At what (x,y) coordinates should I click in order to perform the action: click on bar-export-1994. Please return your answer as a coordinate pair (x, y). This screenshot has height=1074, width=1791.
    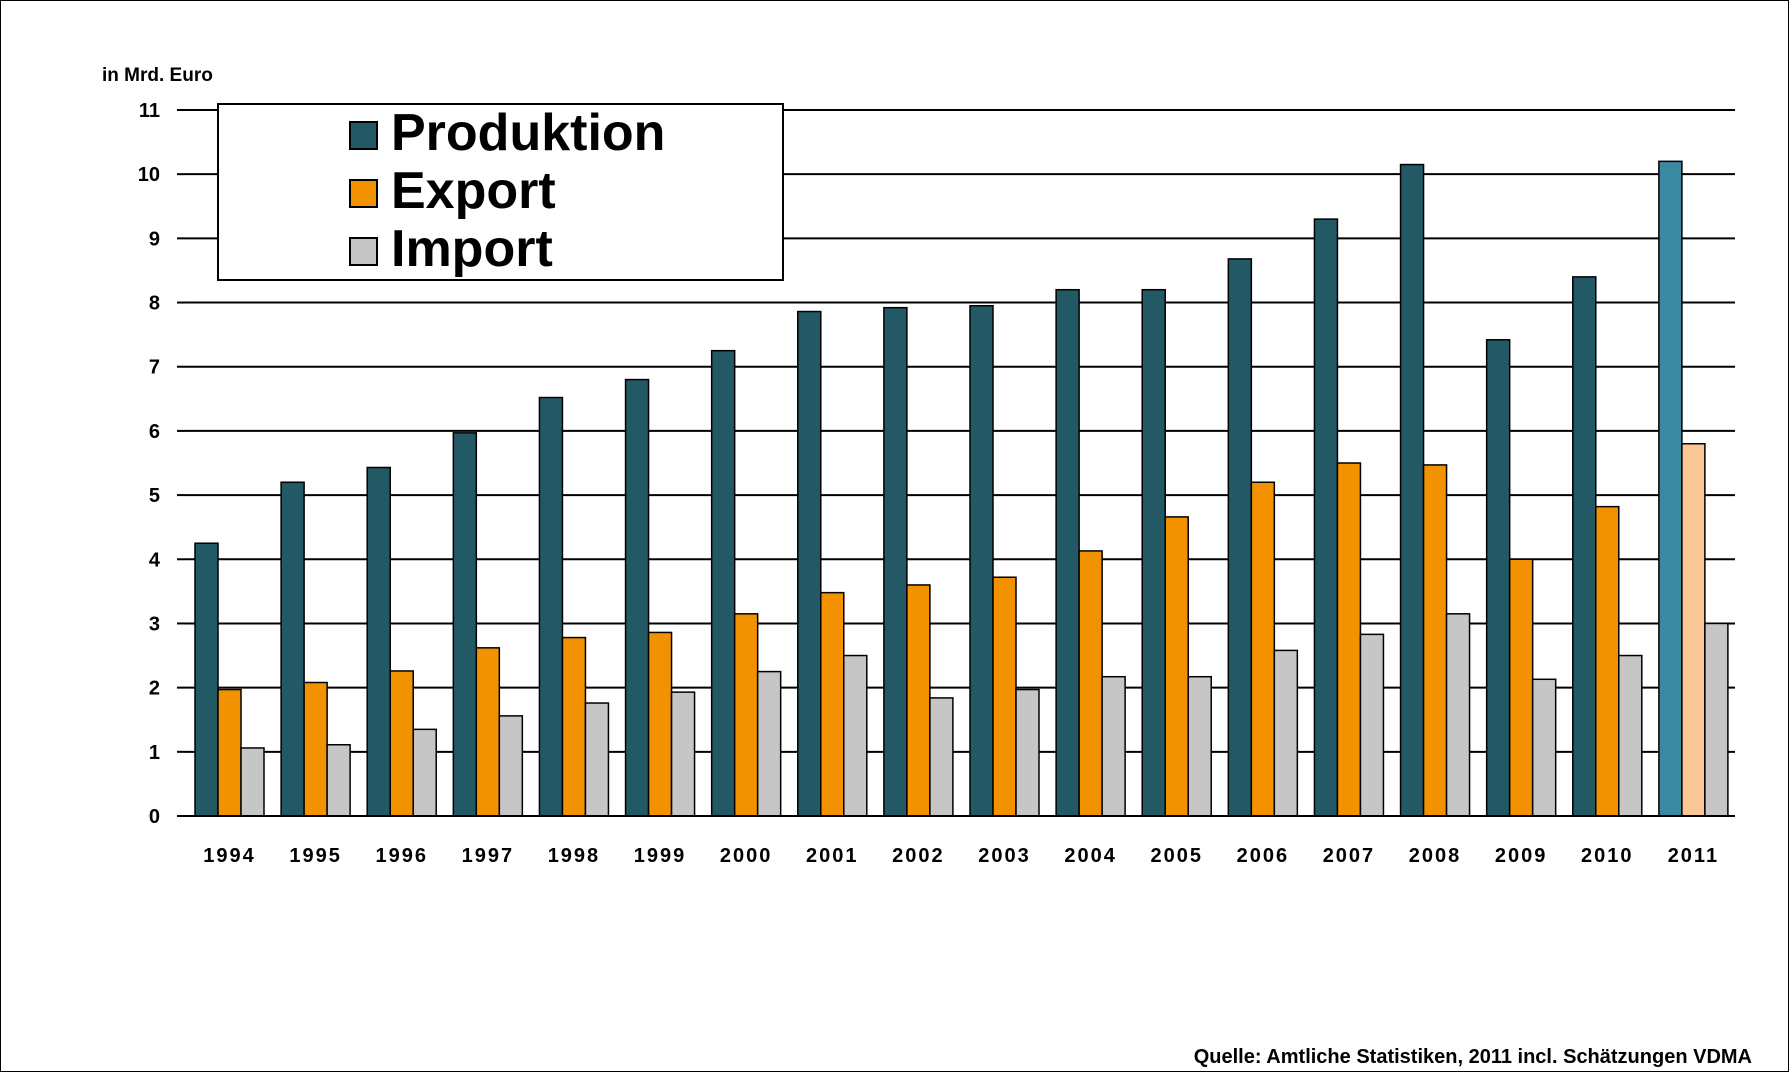
    Looking at the image, I should click on (229, 752).